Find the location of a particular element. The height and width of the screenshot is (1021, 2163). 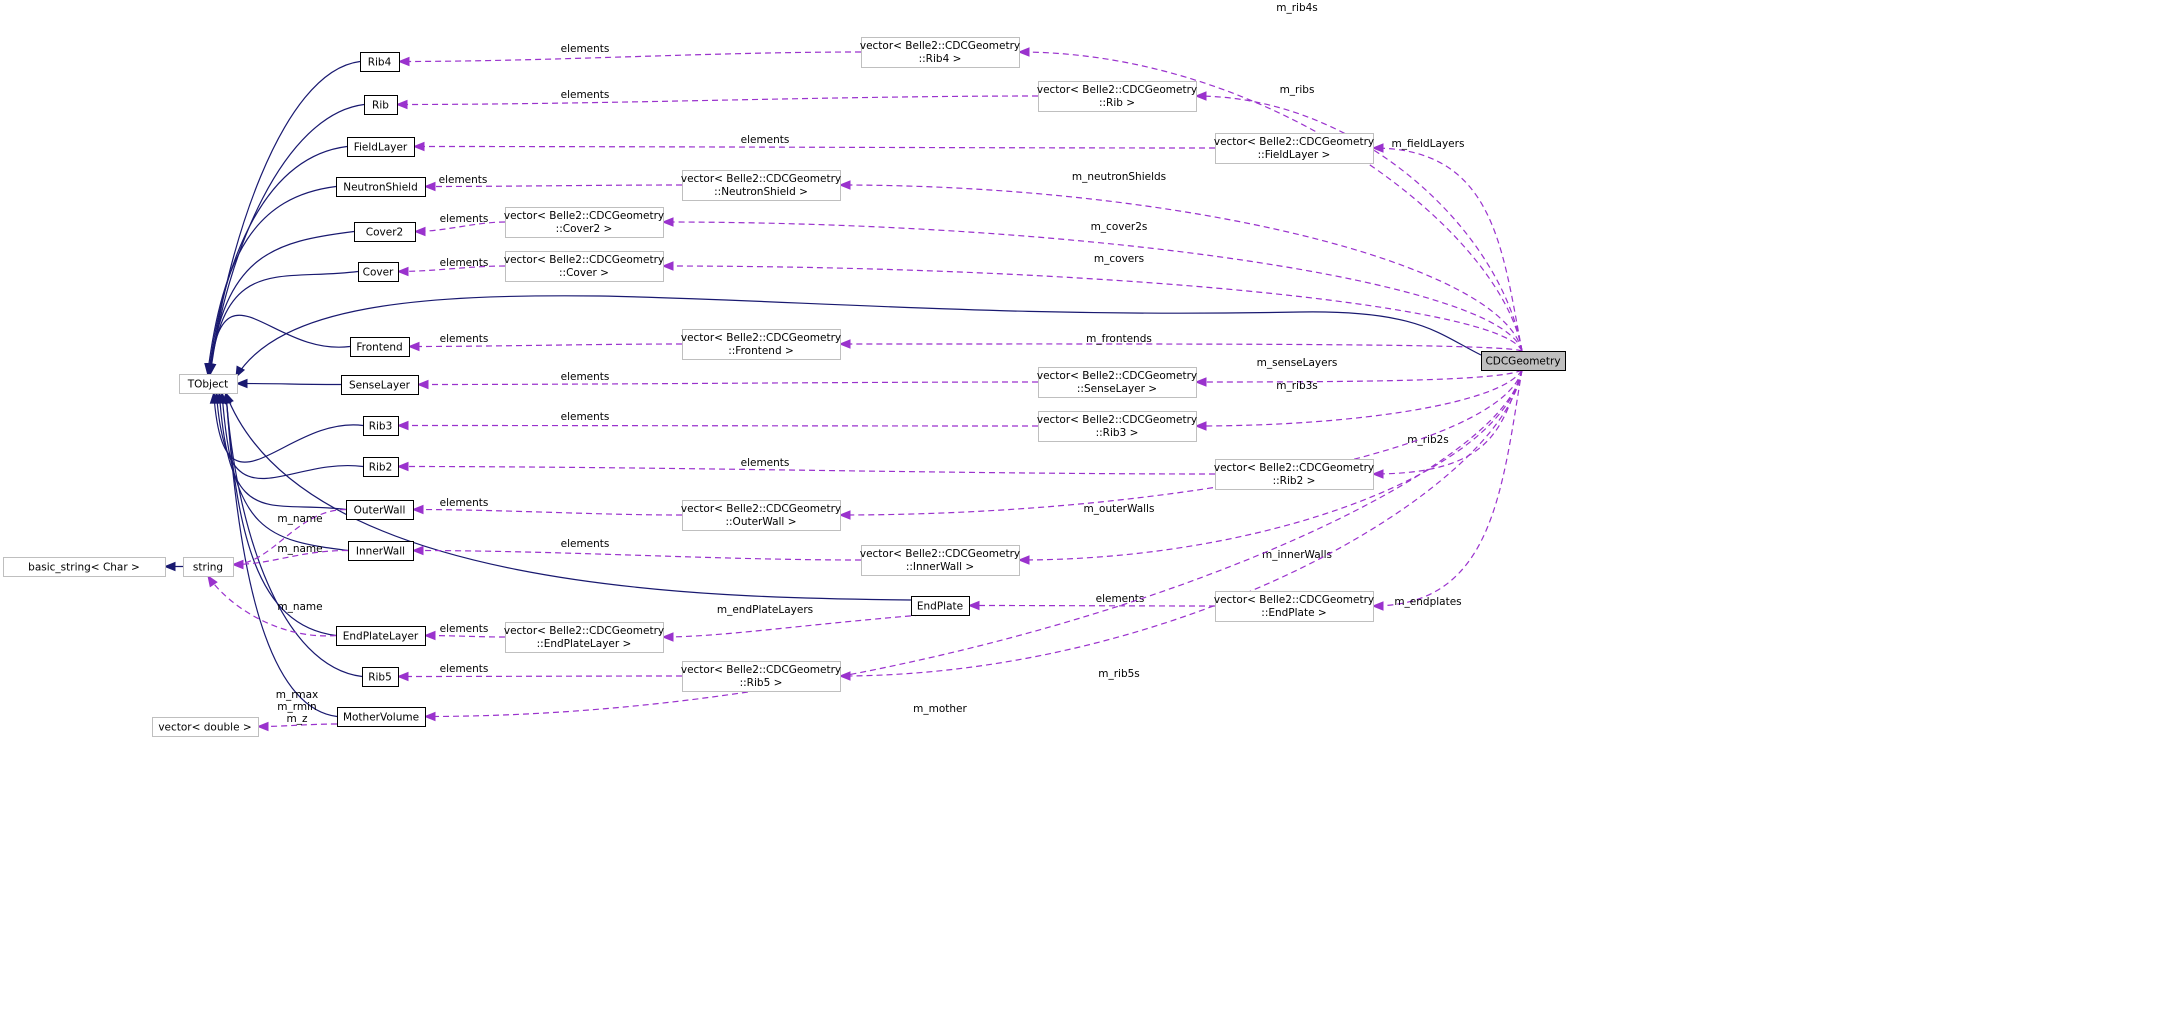

node-label: EndPlateLayer is located at coordinates (381, 637).